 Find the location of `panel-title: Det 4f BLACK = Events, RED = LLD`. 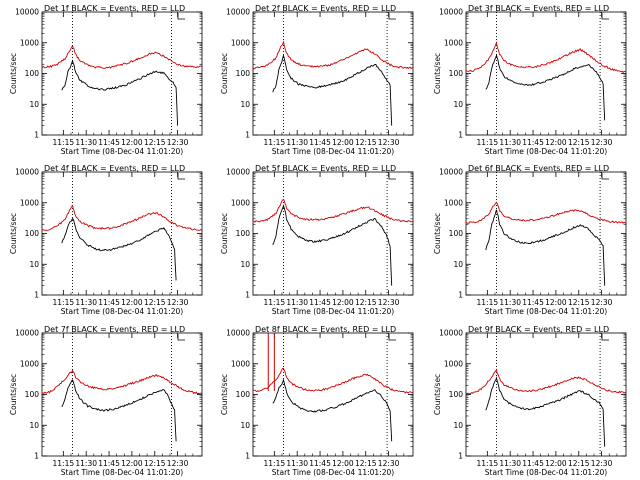

panel-title: Det 4f BLACK = Events, RED = LLD is located at coordinates (114, 168).